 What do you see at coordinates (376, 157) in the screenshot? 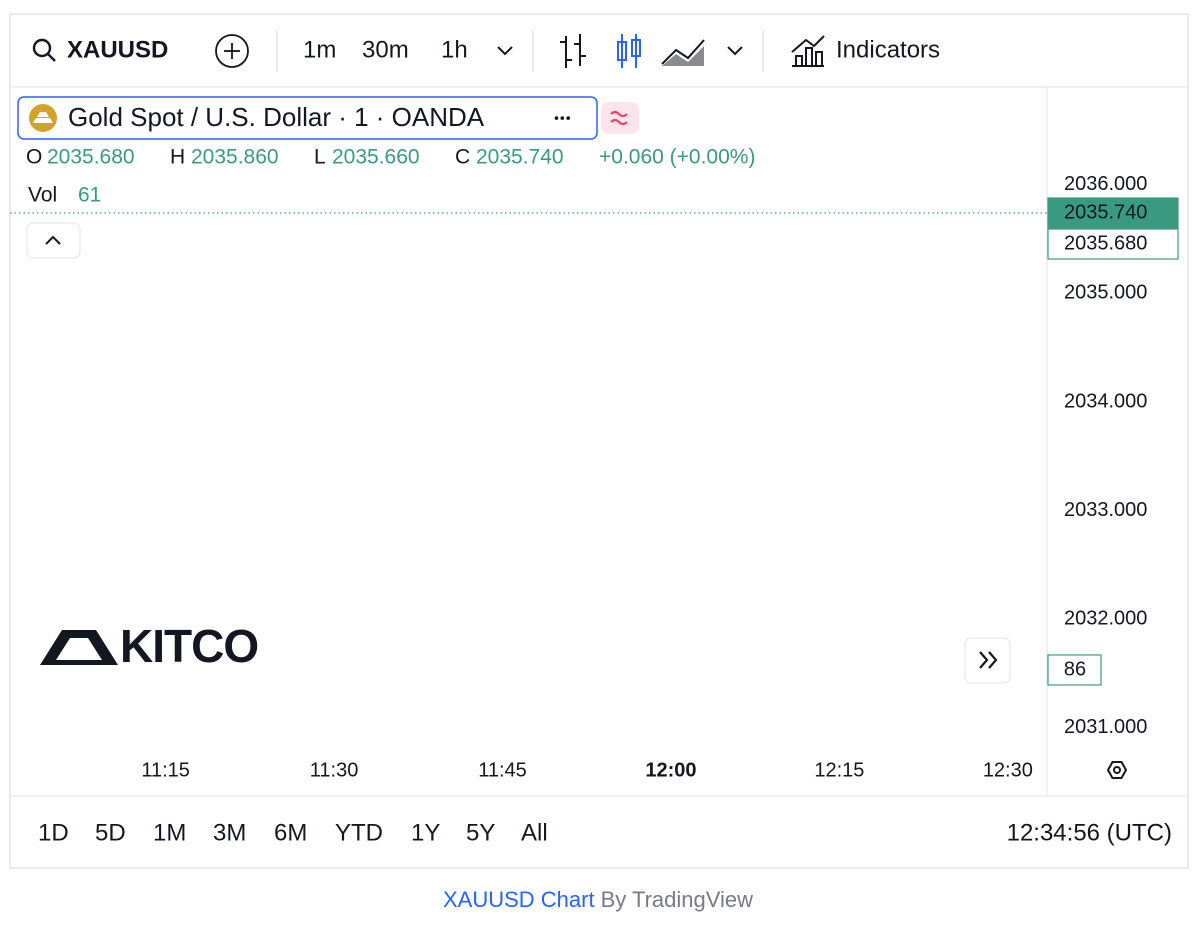
I see `ohlc-value: 2035.660` at bounding box center [376, 157].